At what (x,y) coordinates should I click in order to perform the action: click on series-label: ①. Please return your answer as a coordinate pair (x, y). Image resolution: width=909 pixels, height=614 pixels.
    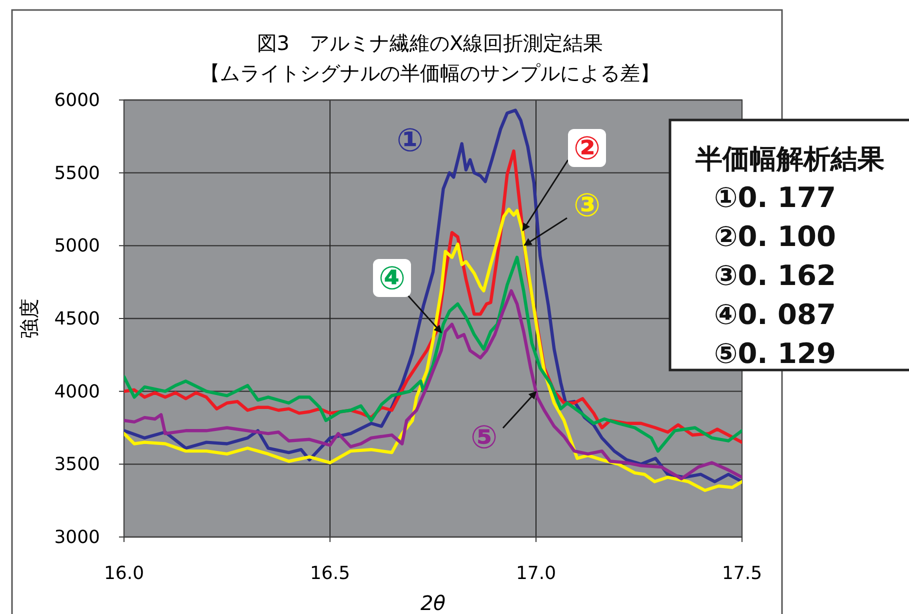
    Looking at the image, I should click on (410, 140).